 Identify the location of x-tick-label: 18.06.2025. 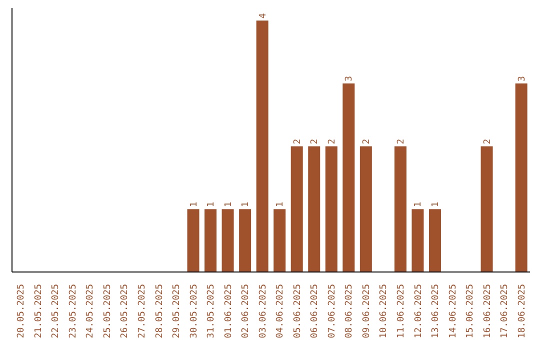
(522, 311).